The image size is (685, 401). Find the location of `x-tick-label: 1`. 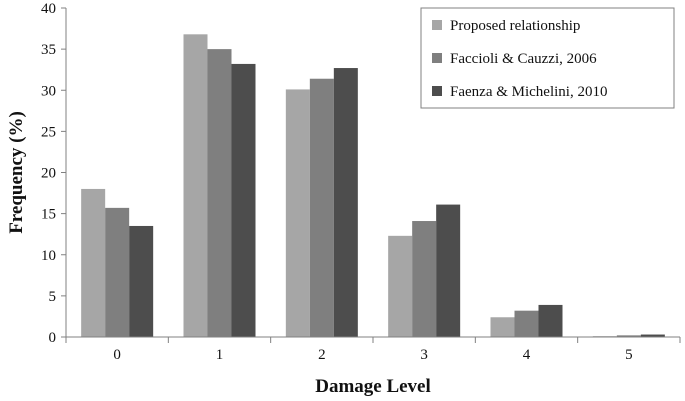

x-tick-label: 1 is located at coordinates (220, 355).